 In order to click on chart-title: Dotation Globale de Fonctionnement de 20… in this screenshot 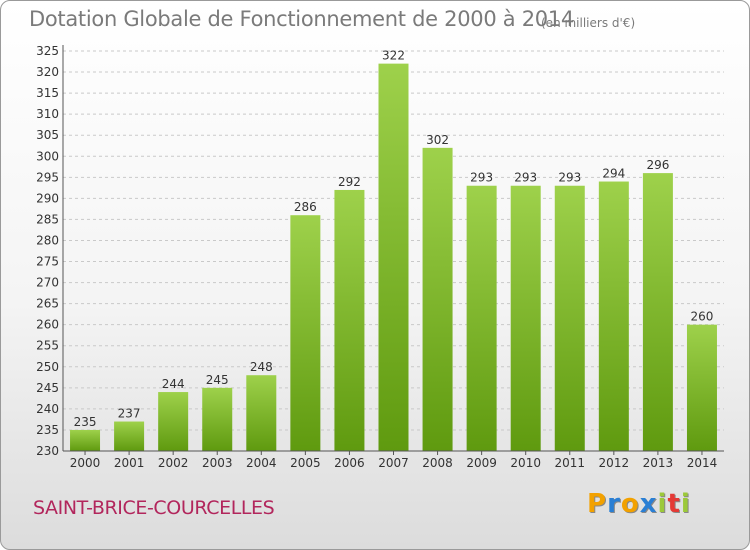, I will do `click(301, 19)`.